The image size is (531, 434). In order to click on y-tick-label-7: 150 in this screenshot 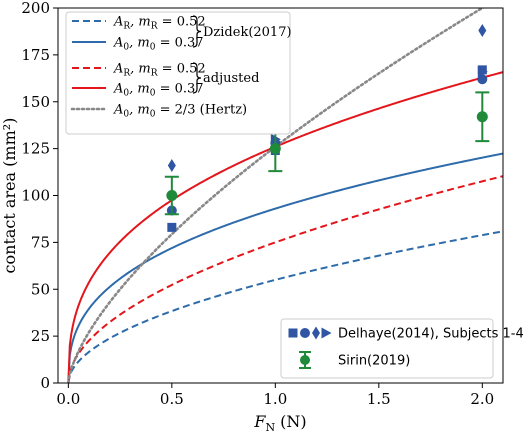, I will do `click(35, 102)`.